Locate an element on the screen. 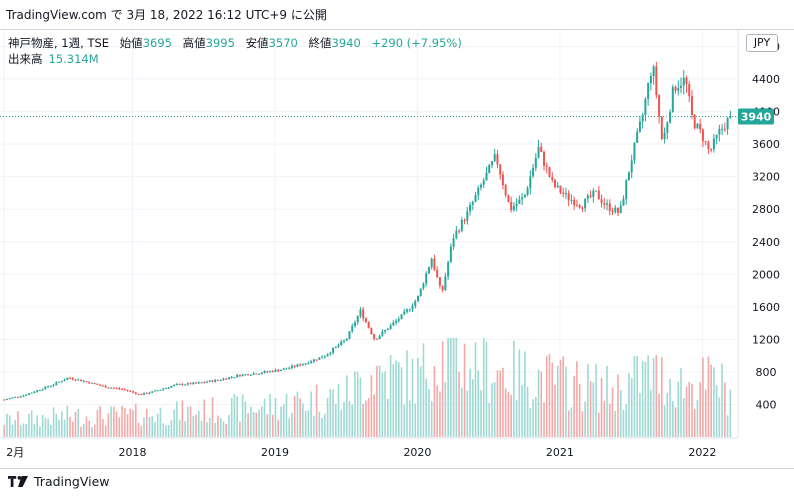 The height and width of the screenshot is (501, 794). price-tick-label: 800 is located at coordinates (766, 372).